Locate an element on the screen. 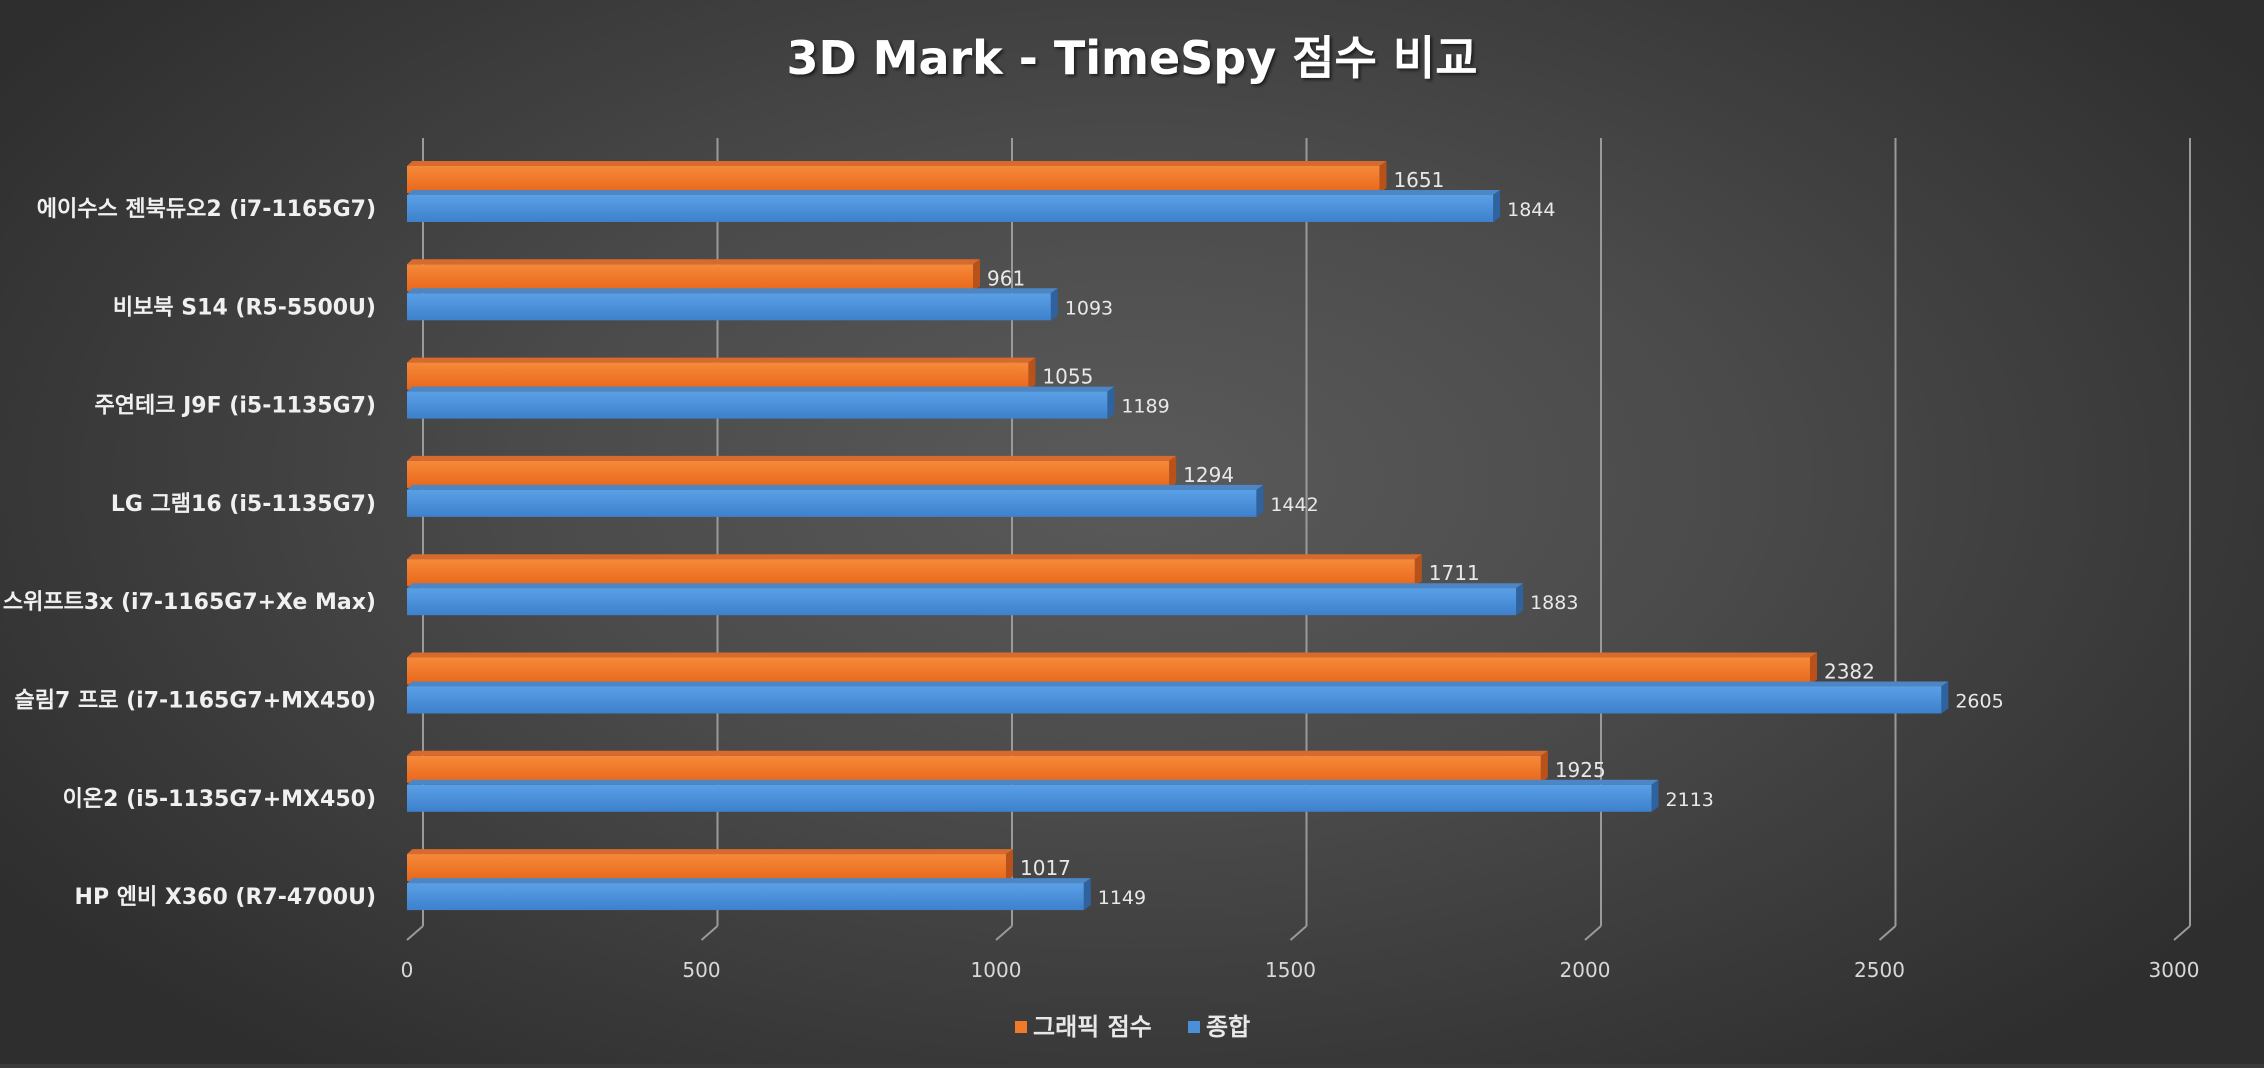 The height and width of the screenshot is (1068, 2264). data-label: 1651 is located at coordinates (1418, 180).